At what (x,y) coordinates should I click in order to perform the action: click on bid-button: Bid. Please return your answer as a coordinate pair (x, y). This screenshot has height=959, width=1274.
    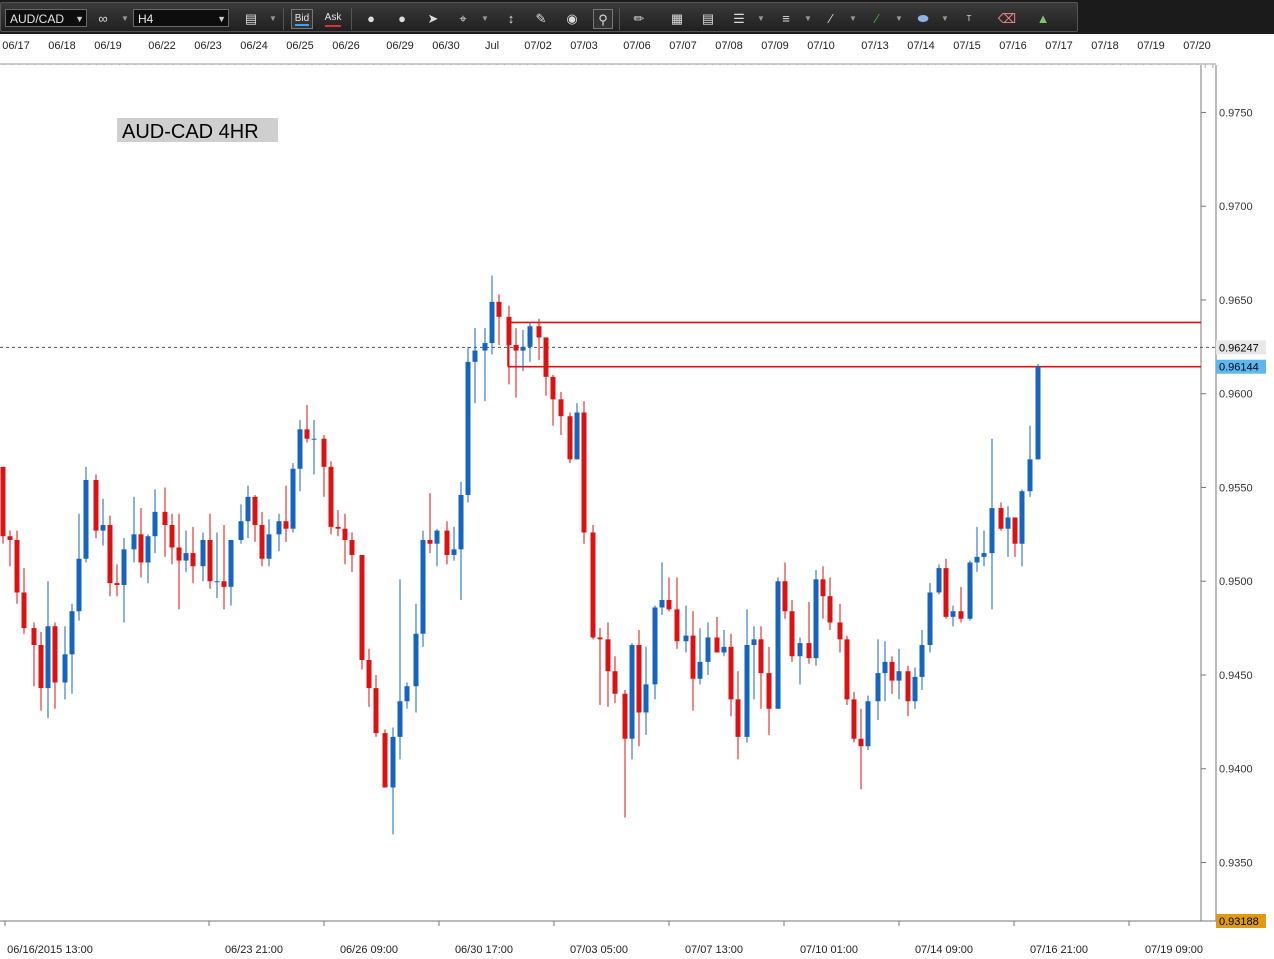
    Looking at the image, I should click on (302, 19).